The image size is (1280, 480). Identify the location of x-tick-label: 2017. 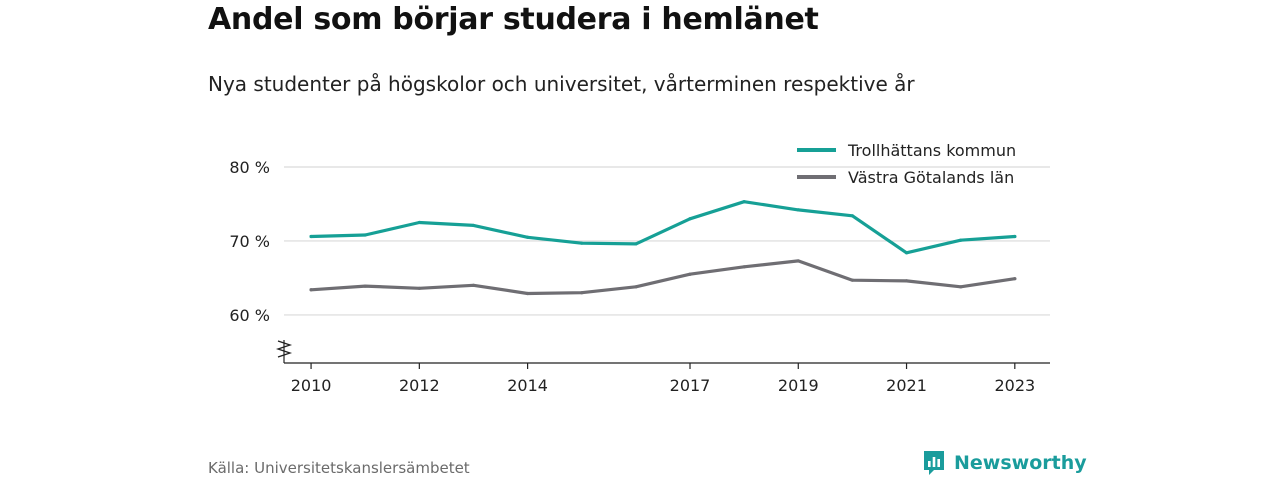
(690, 385).